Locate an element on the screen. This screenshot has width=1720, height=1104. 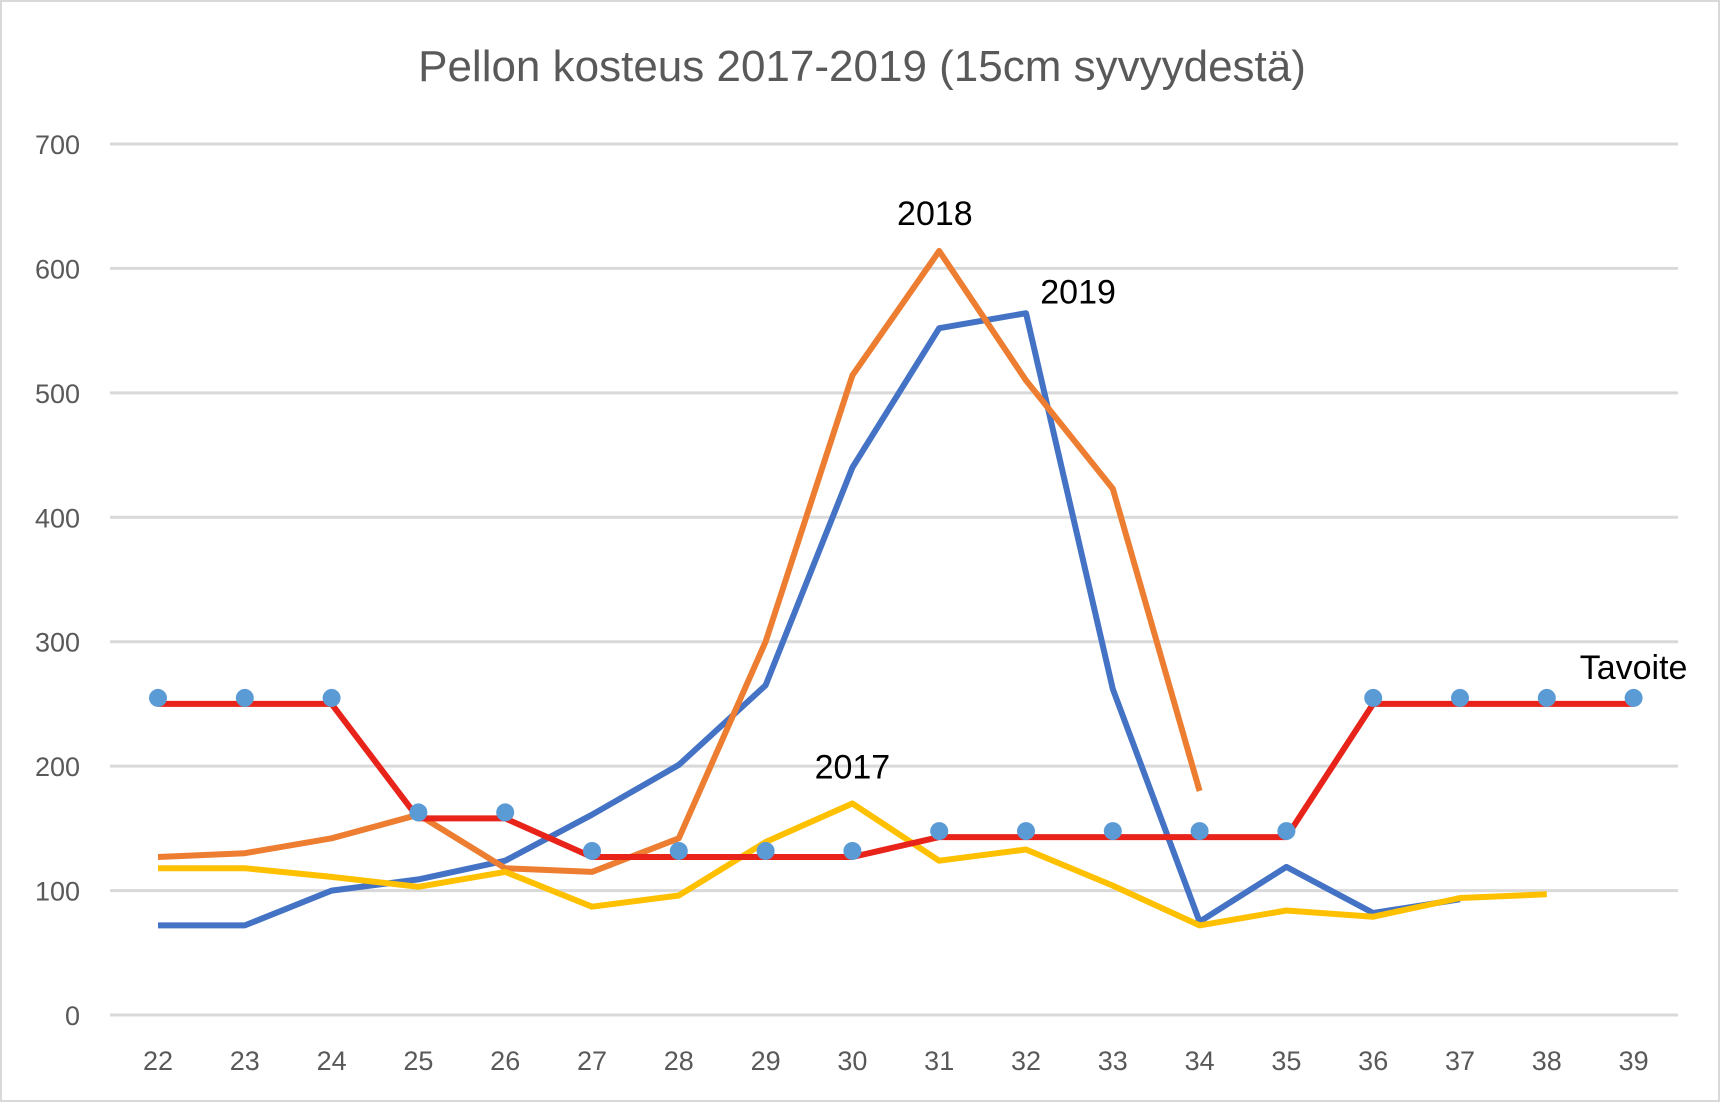
series-line-tavoite is located at coordinates (896, 780).